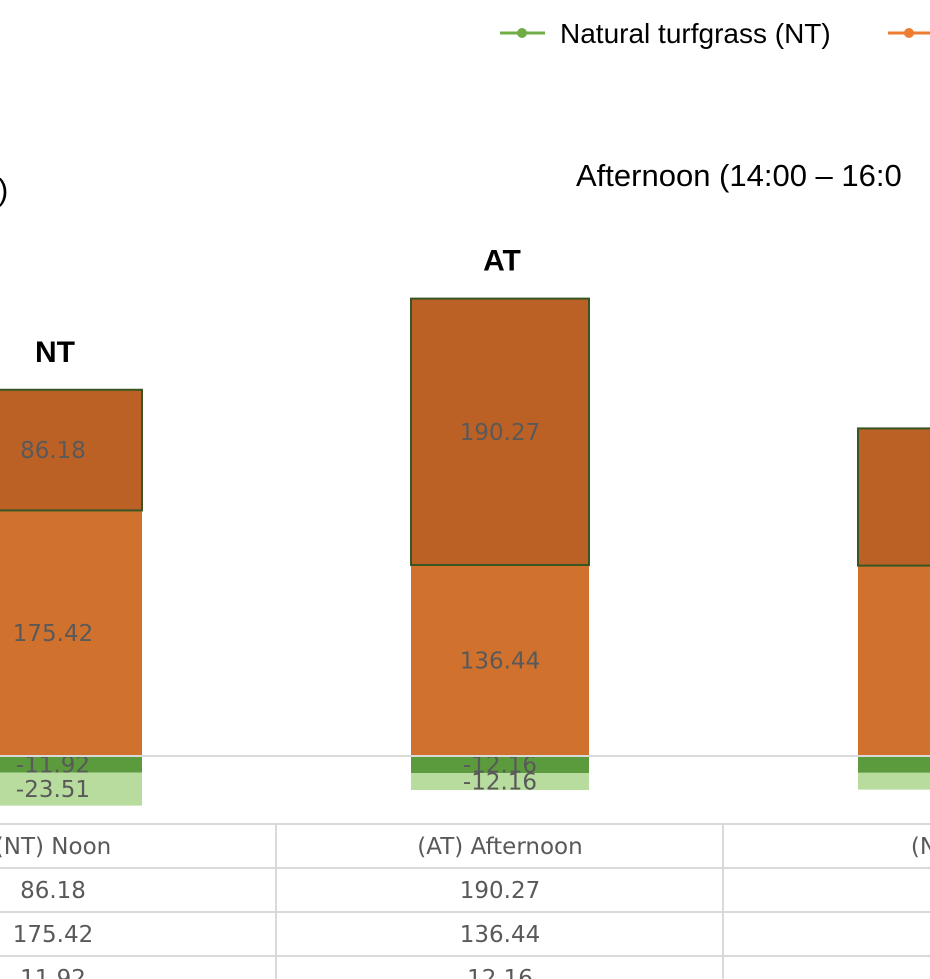 This screenshot has width=930, height=979. What do you see at coordinates (695, 33) in the screenshot?
I see `legend-nt-label: Natural turfgrass (NT)` at bounding box center [695, 33].